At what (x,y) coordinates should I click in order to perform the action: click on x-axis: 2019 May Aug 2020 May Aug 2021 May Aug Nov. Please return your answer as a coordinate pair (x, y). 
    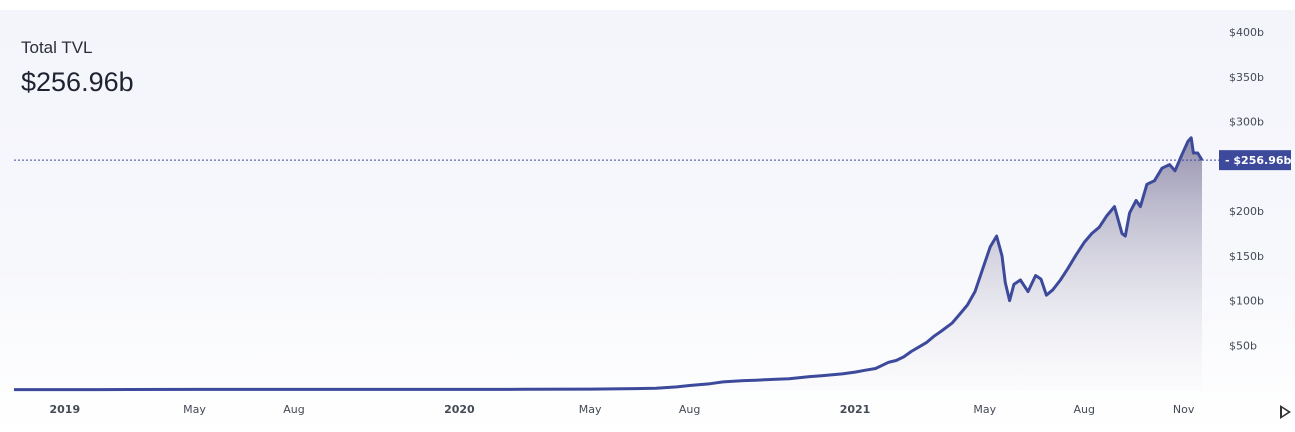
    Looking at the image, I should click on (621, 409).